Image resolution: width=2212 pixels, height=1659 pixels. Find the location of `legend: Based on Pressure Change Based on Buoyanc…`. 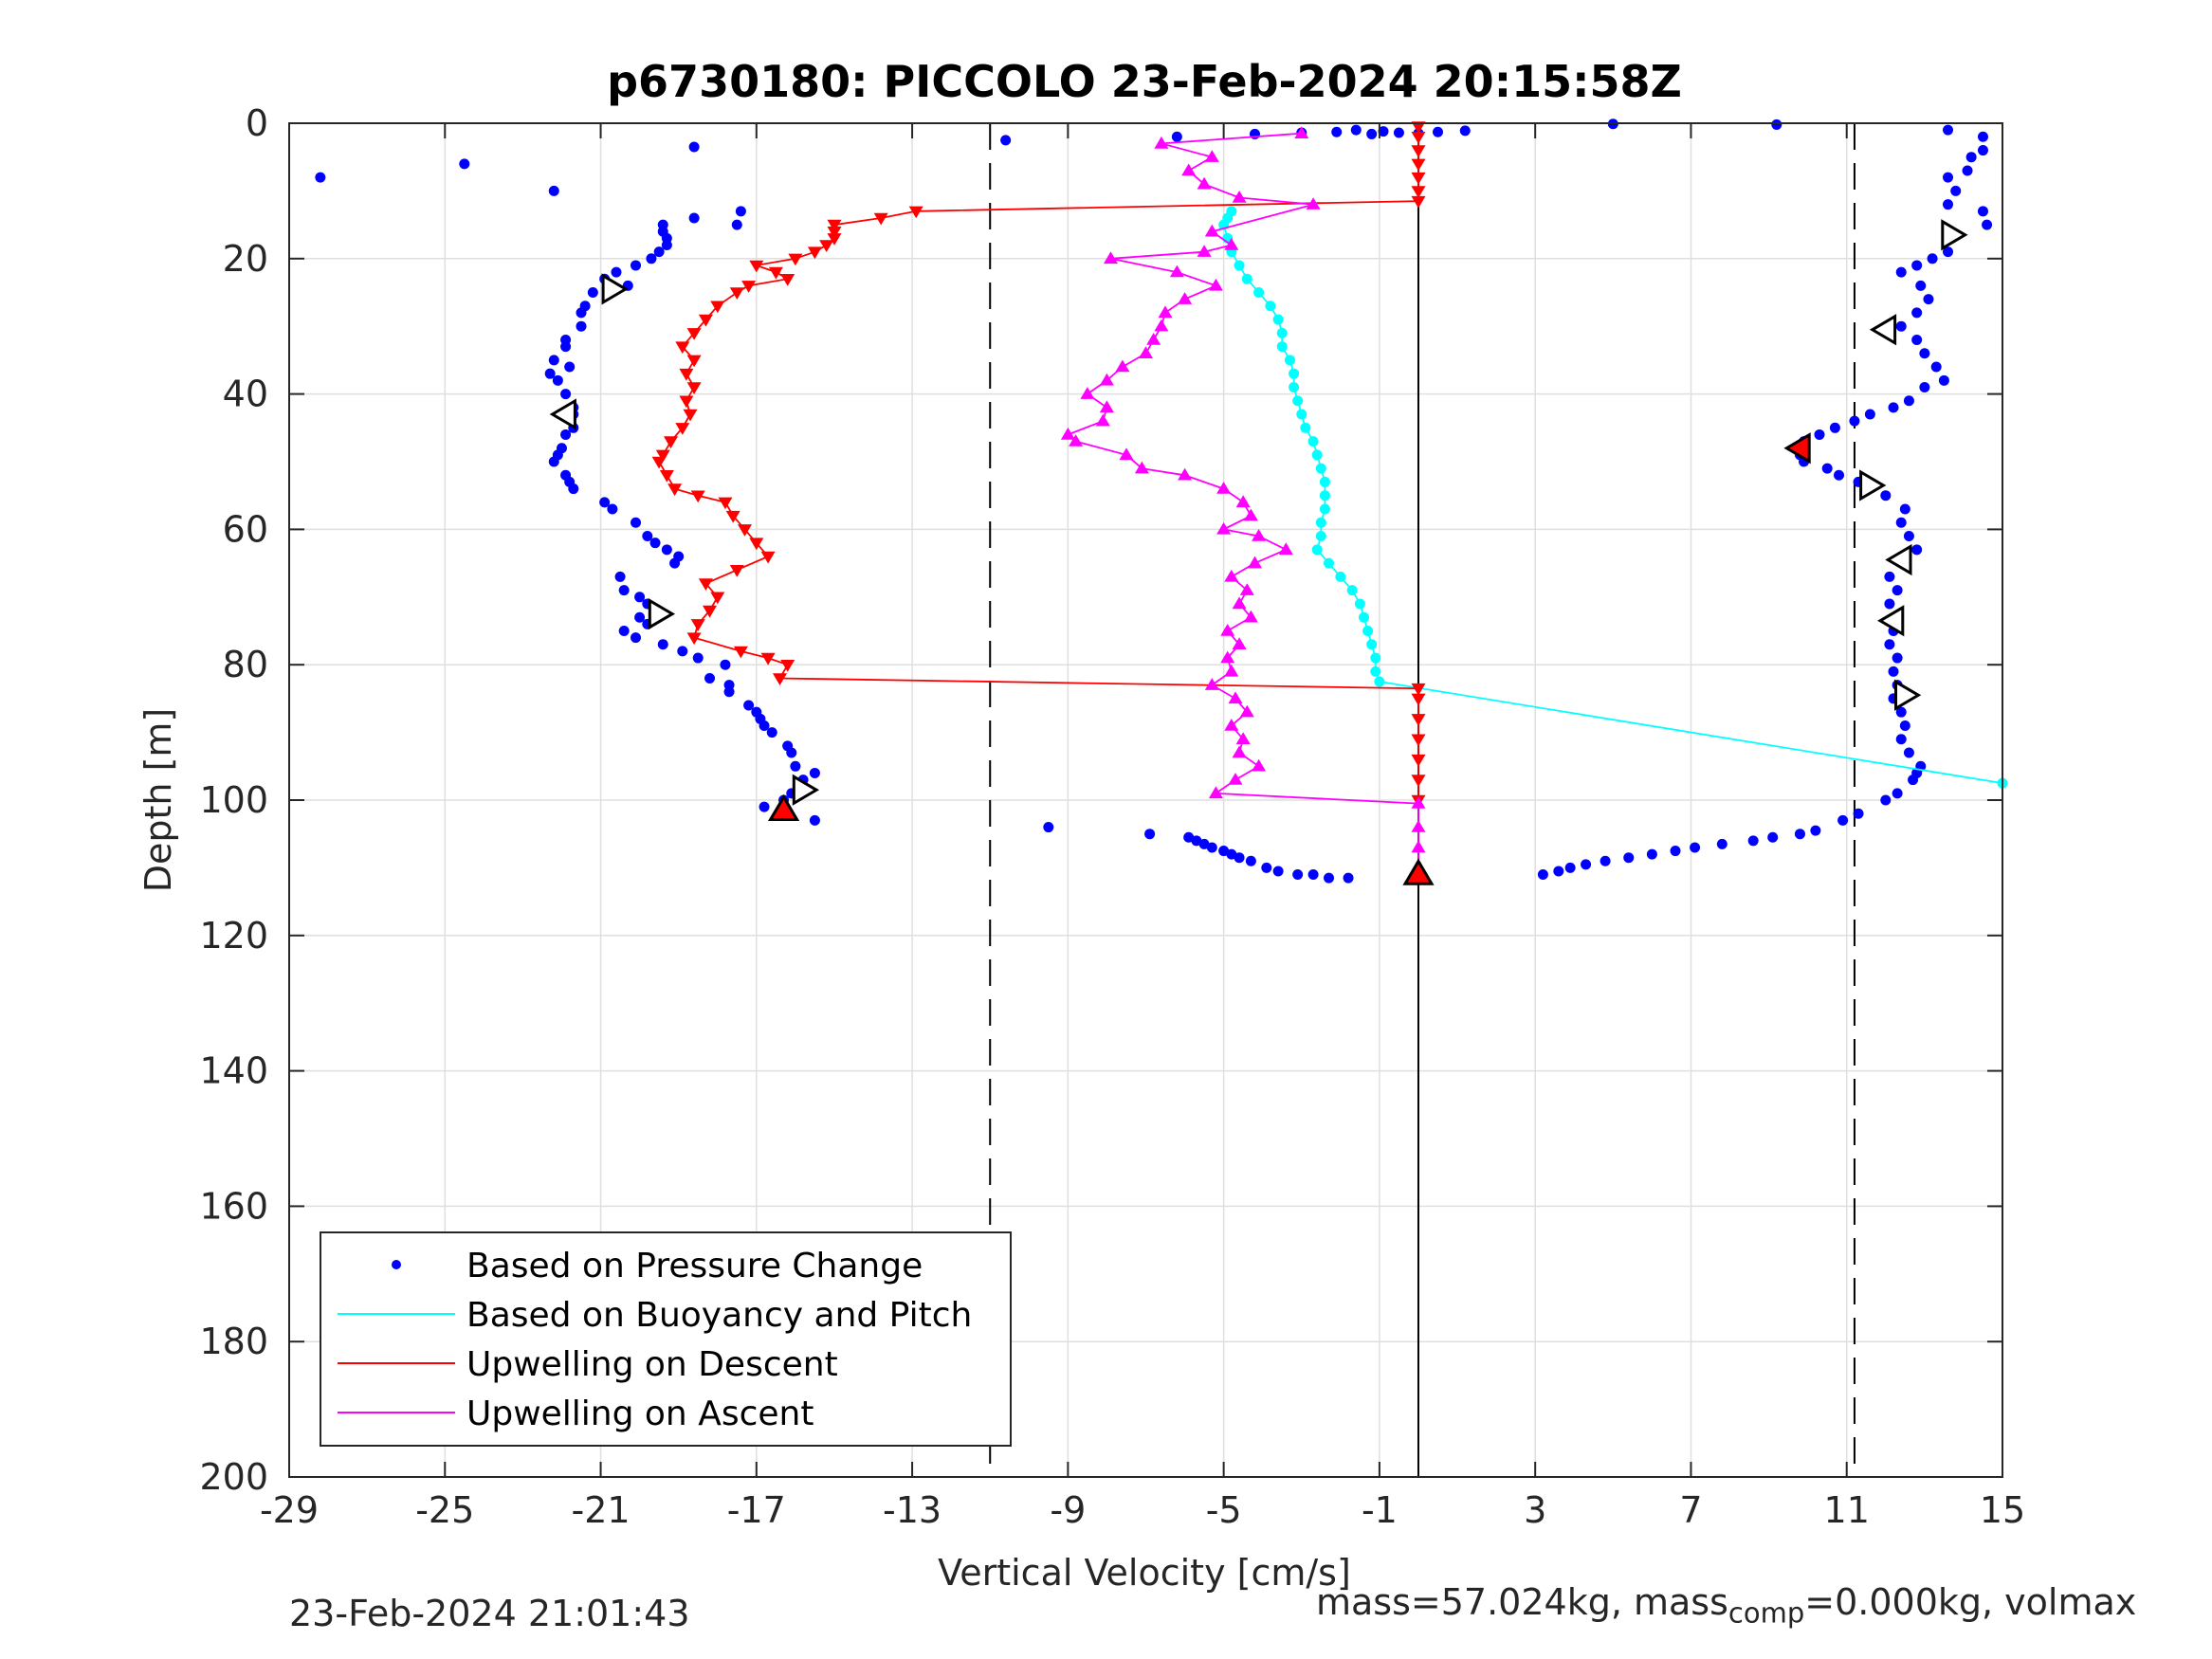

legend: Based on Pressure Change Based on Buoyanc… is located at coordinates (666, 1339).